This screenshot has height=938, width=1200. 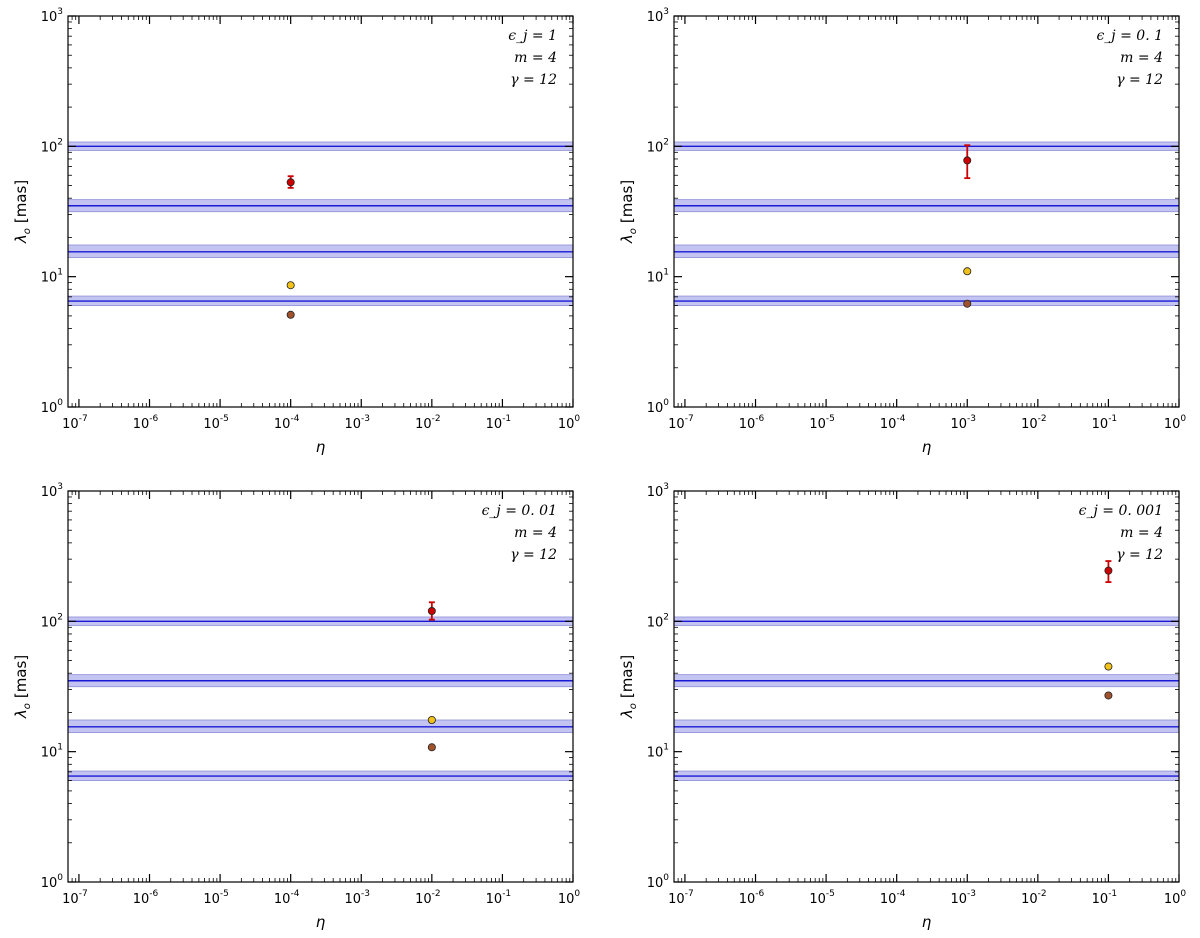 What do you see at coordinates (532, 36) in the screenshot?
I see `annotation-1: ϵ_j = 1` at bounding box center [532, 36].